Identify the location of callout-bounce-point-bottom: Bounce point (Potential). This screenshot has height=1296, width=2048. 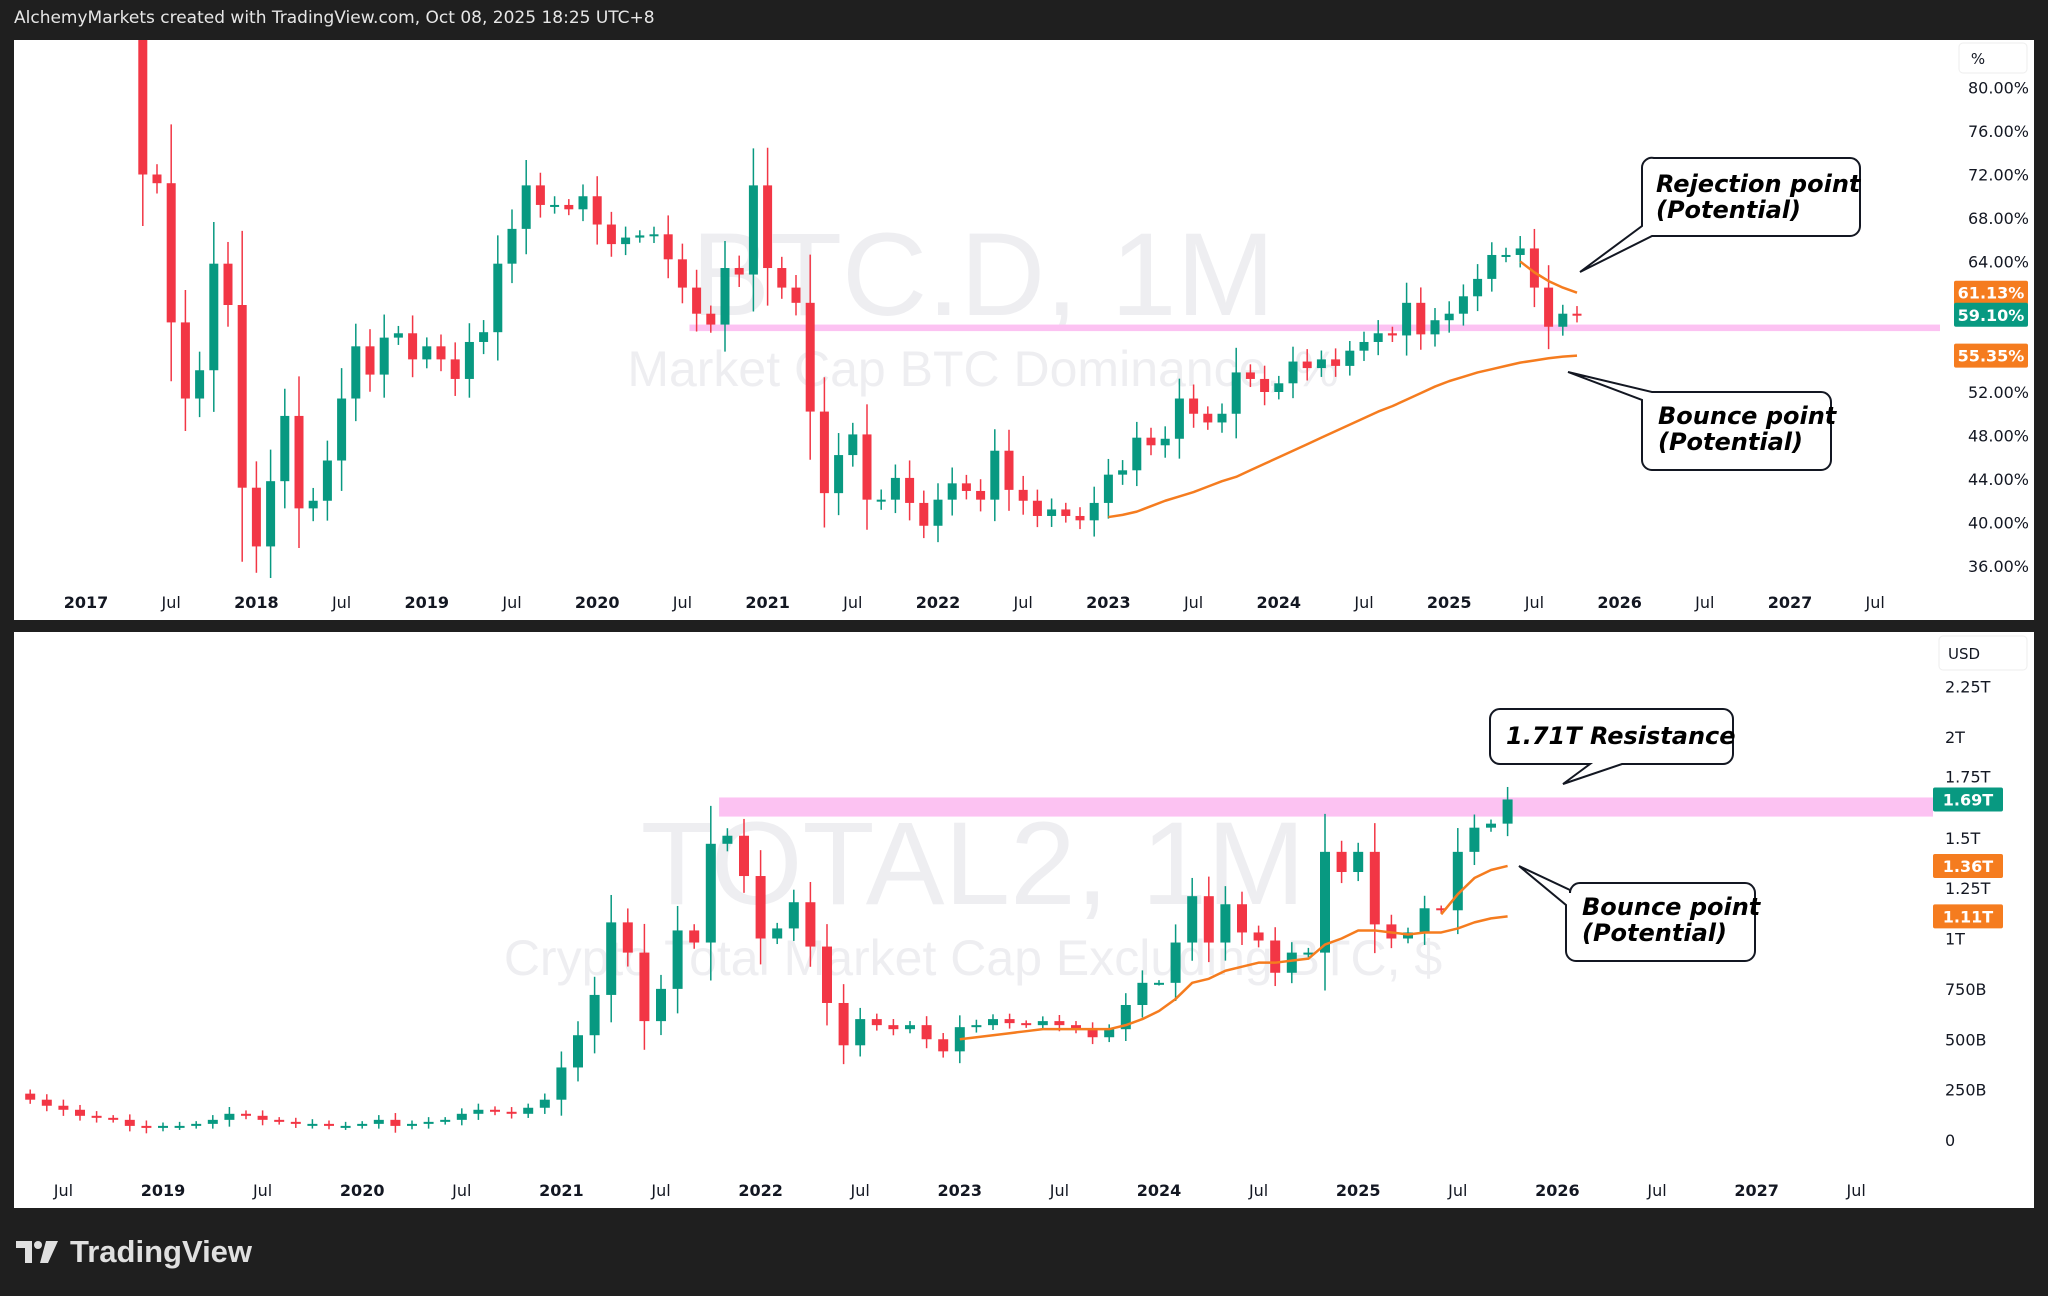
(1640, 913).